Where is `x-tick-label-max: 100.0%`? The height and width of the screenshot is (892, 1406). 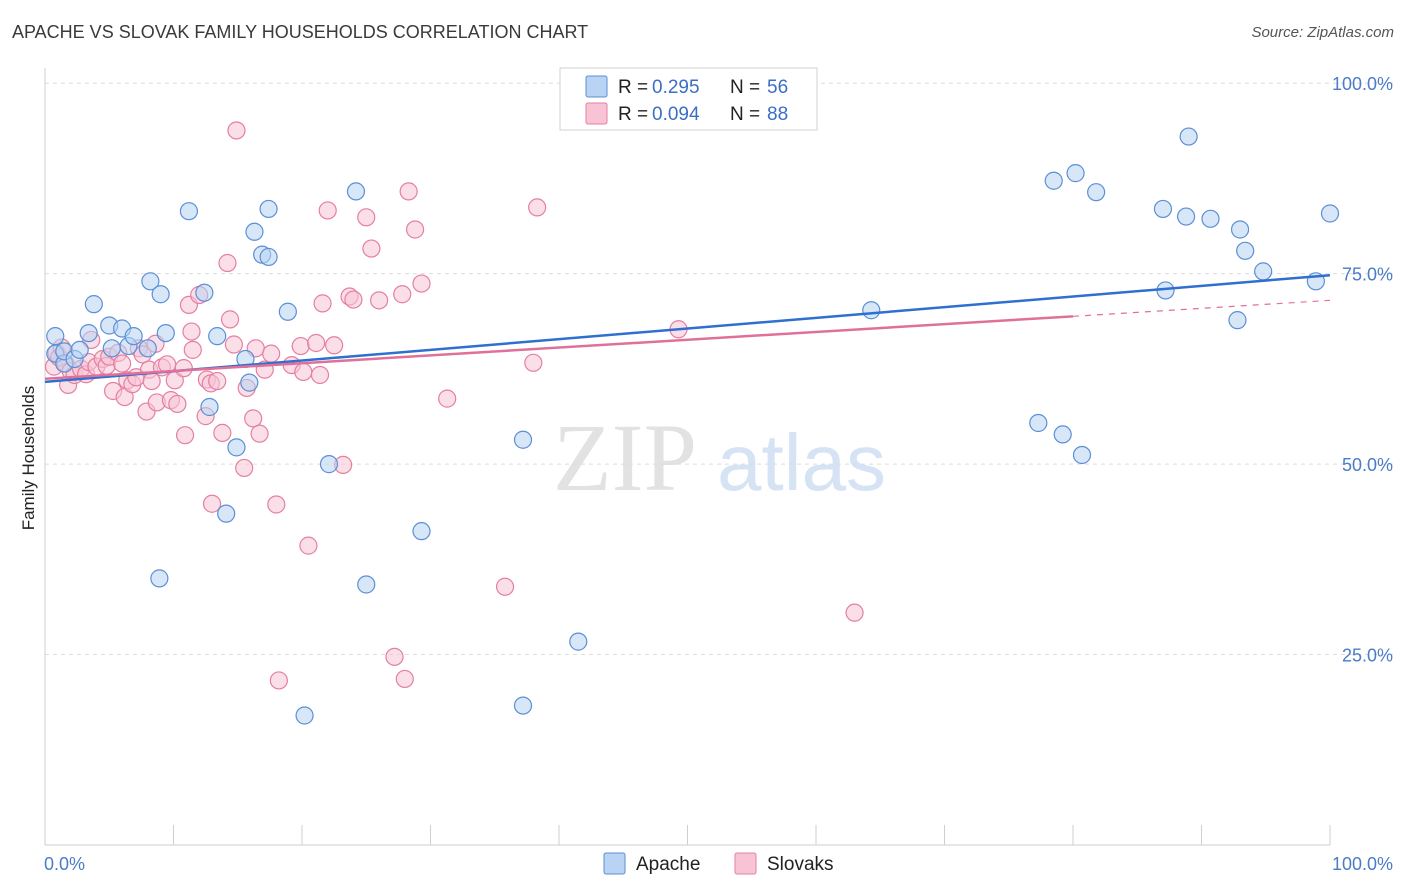 x-tick-label-max: 100.0% is located at coordinates (1362, 864).